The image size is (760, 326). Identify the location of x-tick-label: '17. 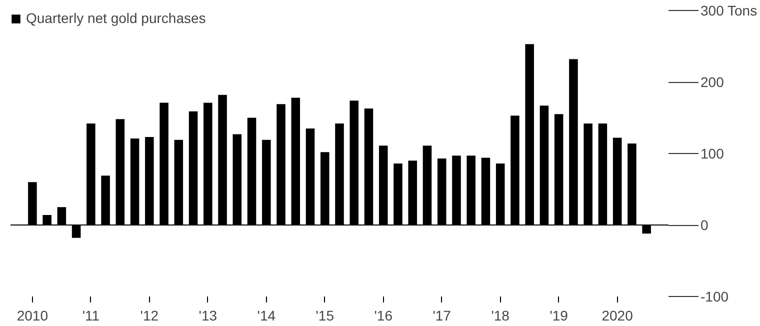
(442, 316).